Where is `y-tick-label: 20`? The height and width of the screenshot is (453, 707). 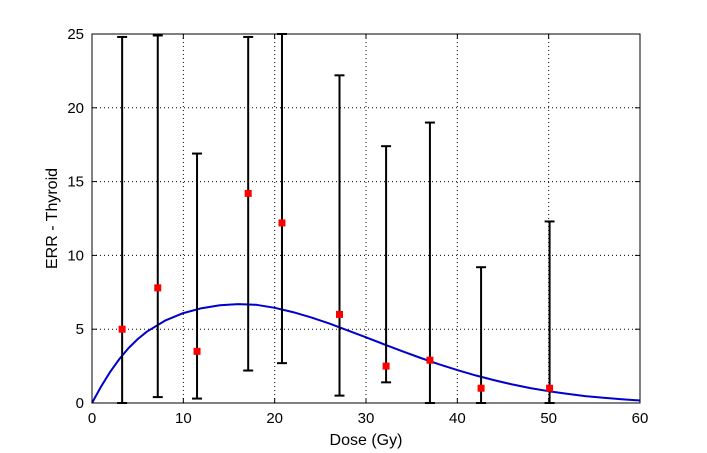 y-tick-label: 20 is located at coordinates (75, 108).